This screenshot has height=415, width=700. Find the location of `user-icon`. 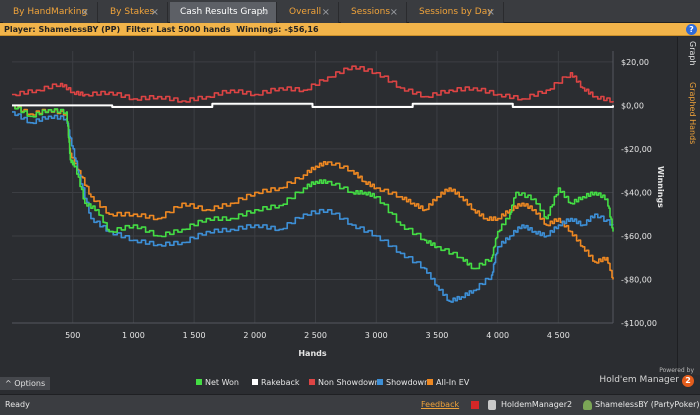

user-icon is located at coordinates (587, 405).